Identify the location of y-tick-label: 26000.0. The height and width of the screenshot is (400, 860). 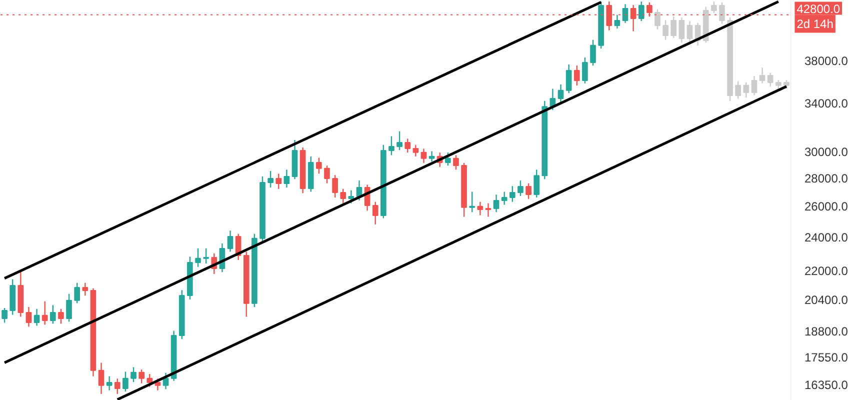
(826, 207).